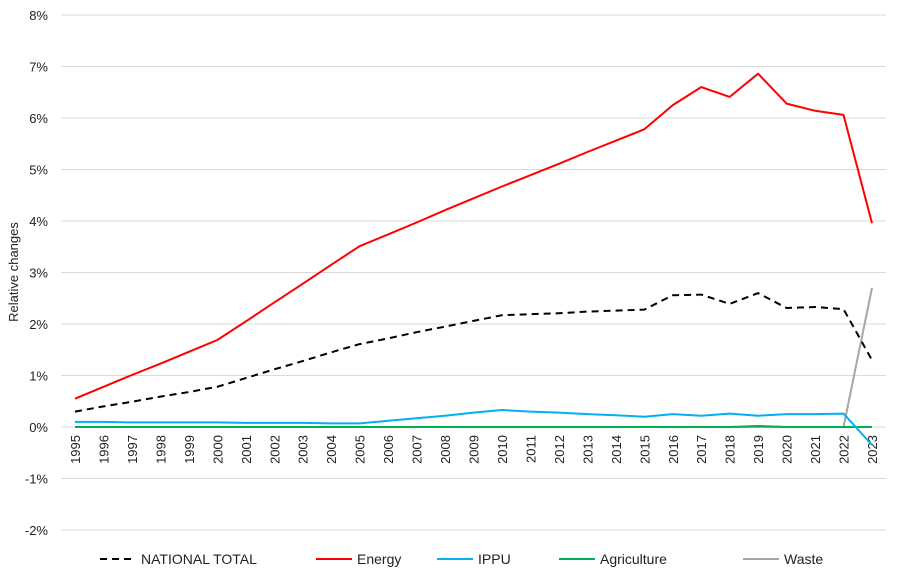  Describe the element at coordinates (189, 449) in the screenshot. I see `x-tick-label: 1999` at that location.